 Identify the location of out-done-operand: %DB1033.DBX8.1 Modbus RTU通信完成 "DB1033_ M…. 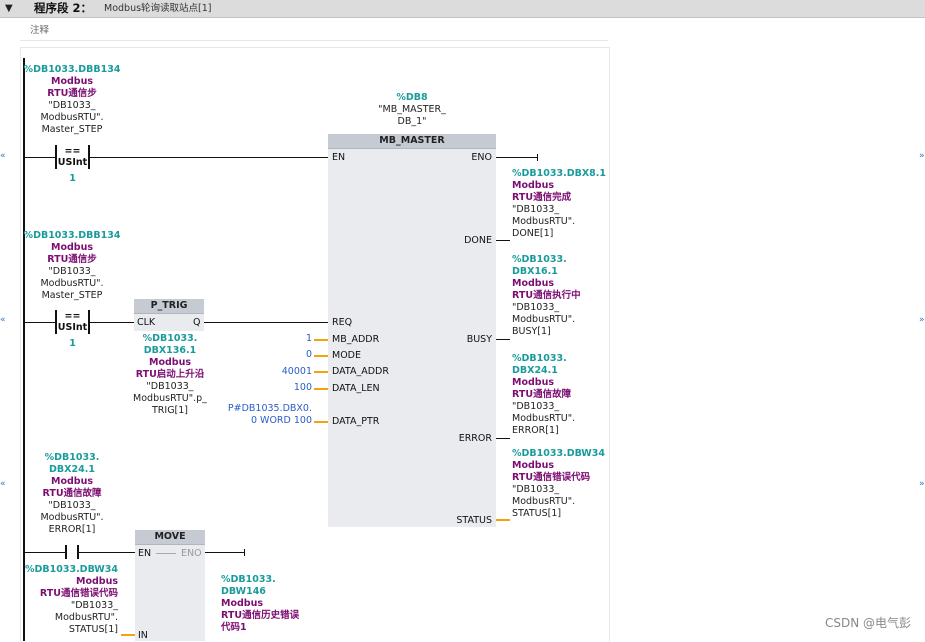
(559, 203).